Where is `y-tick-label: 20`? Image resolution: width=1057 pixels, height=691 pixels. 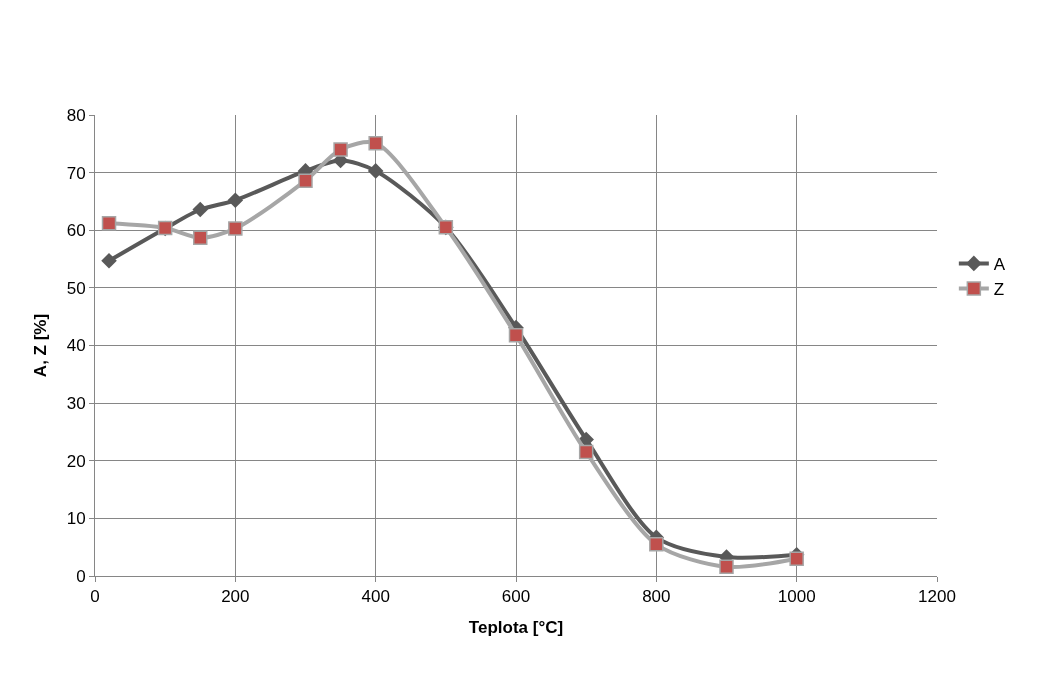
y-tick-label: 20 is located at coordinates (76, 461).